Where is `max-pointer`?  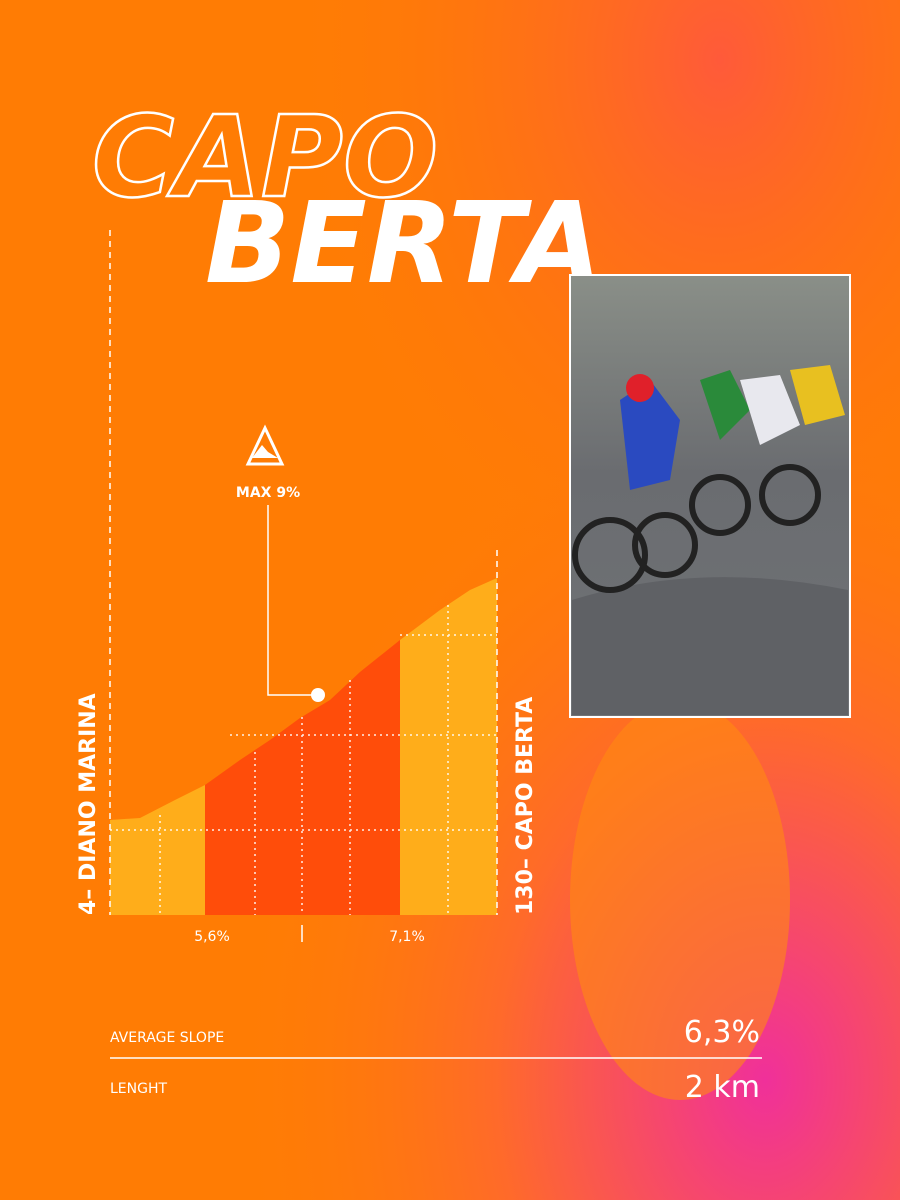 max-pointer is located at coordinates (292, 600).